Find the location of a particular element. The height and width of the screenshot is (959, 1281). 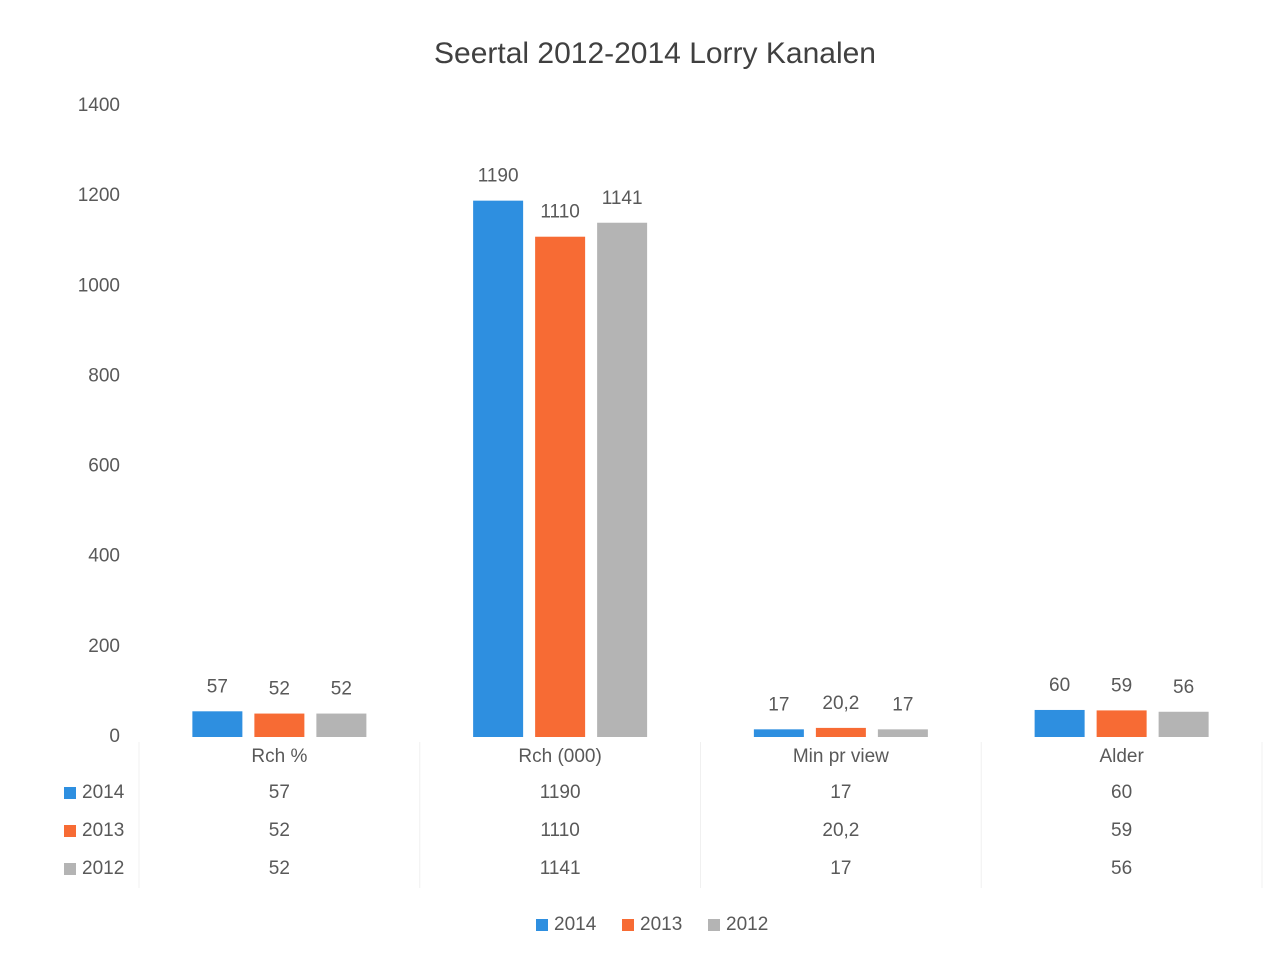

data-label: 57 is located at coordinates (217, 686).